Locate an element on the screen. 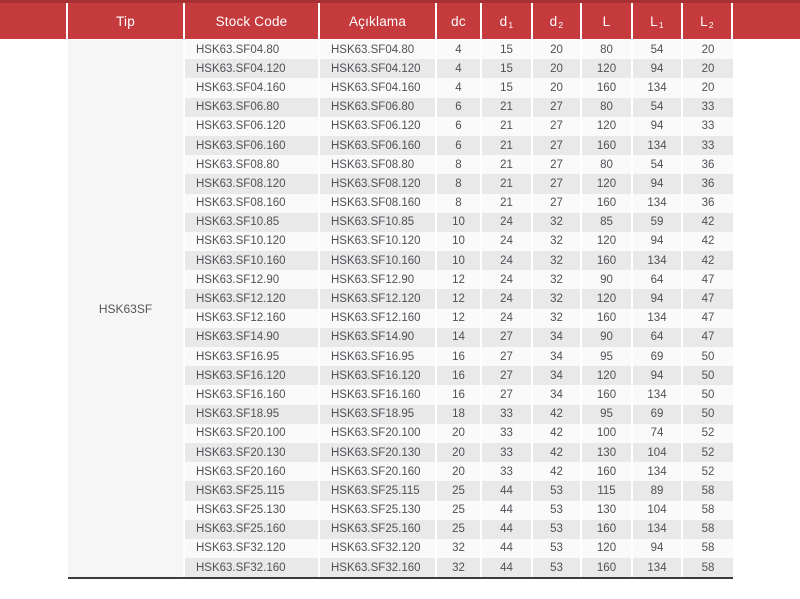  cell-d2: 27 is located at coordinates (557, 145).